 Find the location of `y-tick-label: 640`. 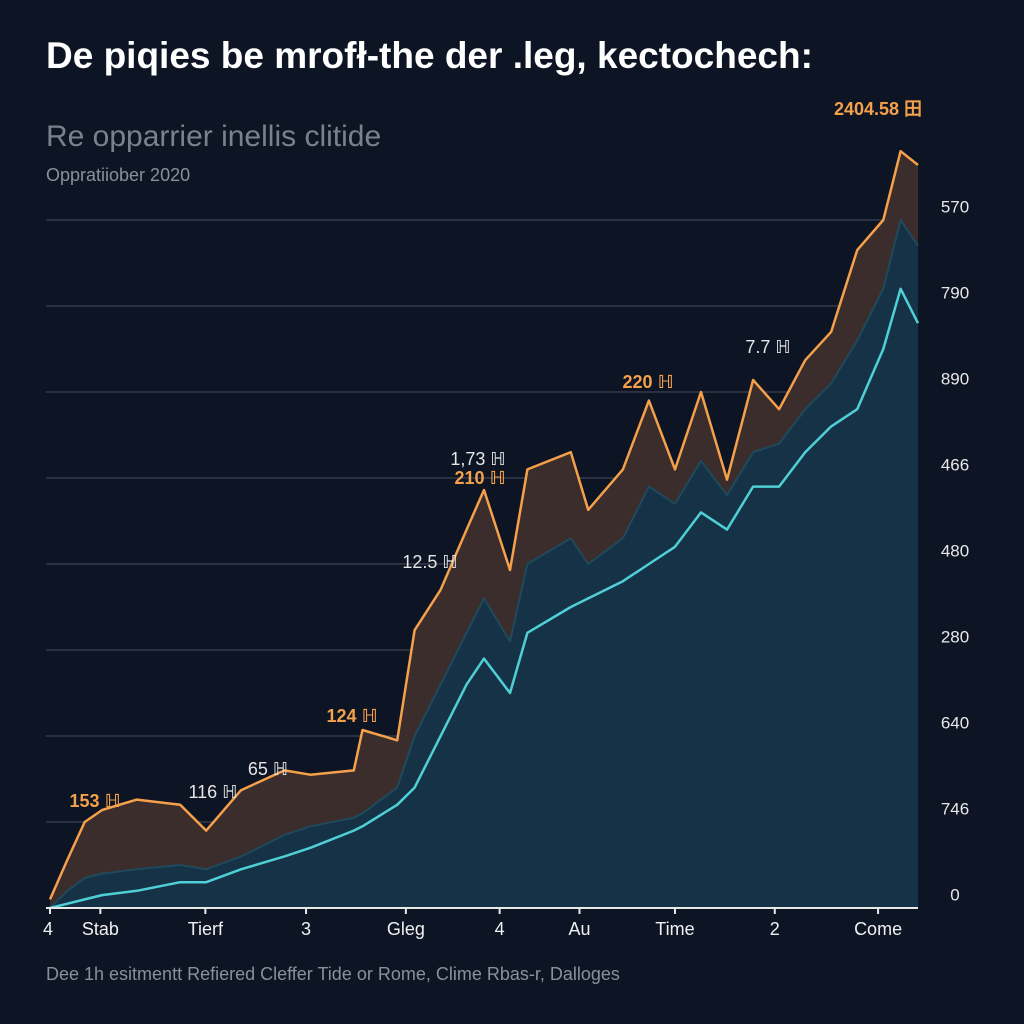

y-tick-label: 640 is located at coordinates (955, 722).